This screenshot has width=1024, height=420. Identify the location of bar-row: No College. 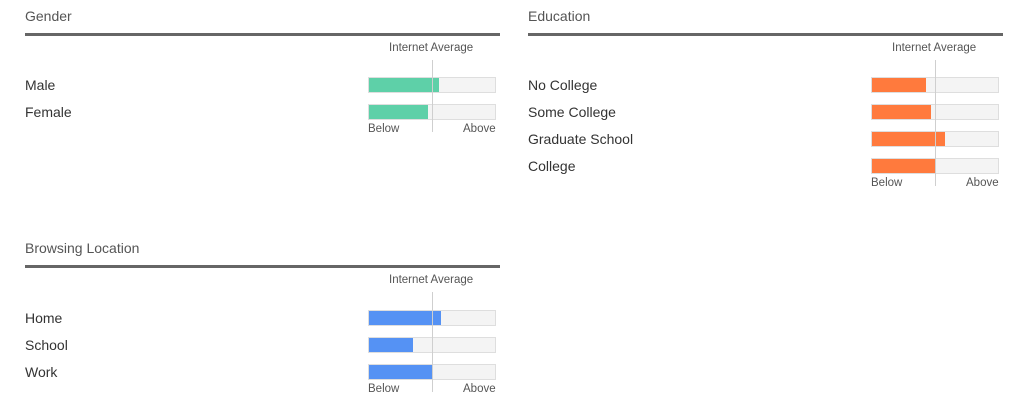
(765, 85).